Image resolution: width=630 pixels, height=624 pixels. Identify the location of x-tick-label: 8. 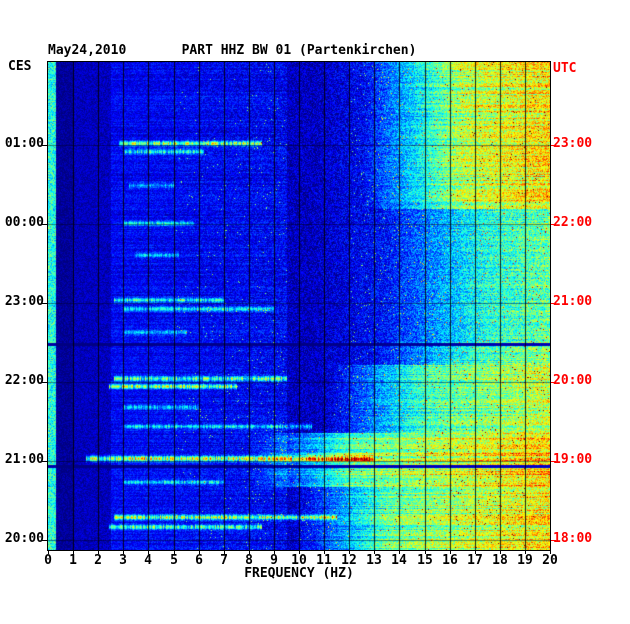
(249, 560).